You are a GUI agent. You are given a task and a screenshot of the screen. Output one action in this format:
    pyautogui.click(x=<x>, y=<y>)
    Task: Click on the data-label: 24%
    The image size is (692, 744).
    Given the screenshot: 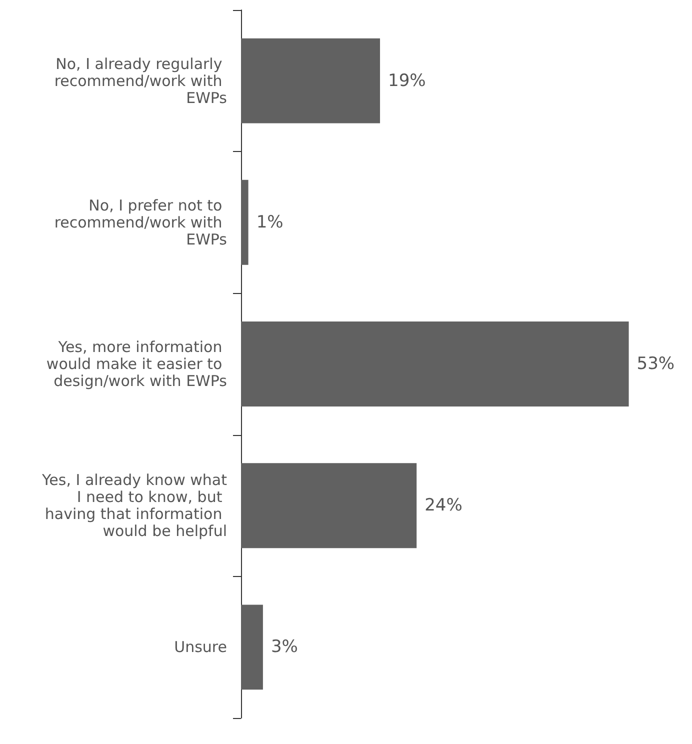 What is the action you would take?
    pyautogui.click(x=443, y=506)
    